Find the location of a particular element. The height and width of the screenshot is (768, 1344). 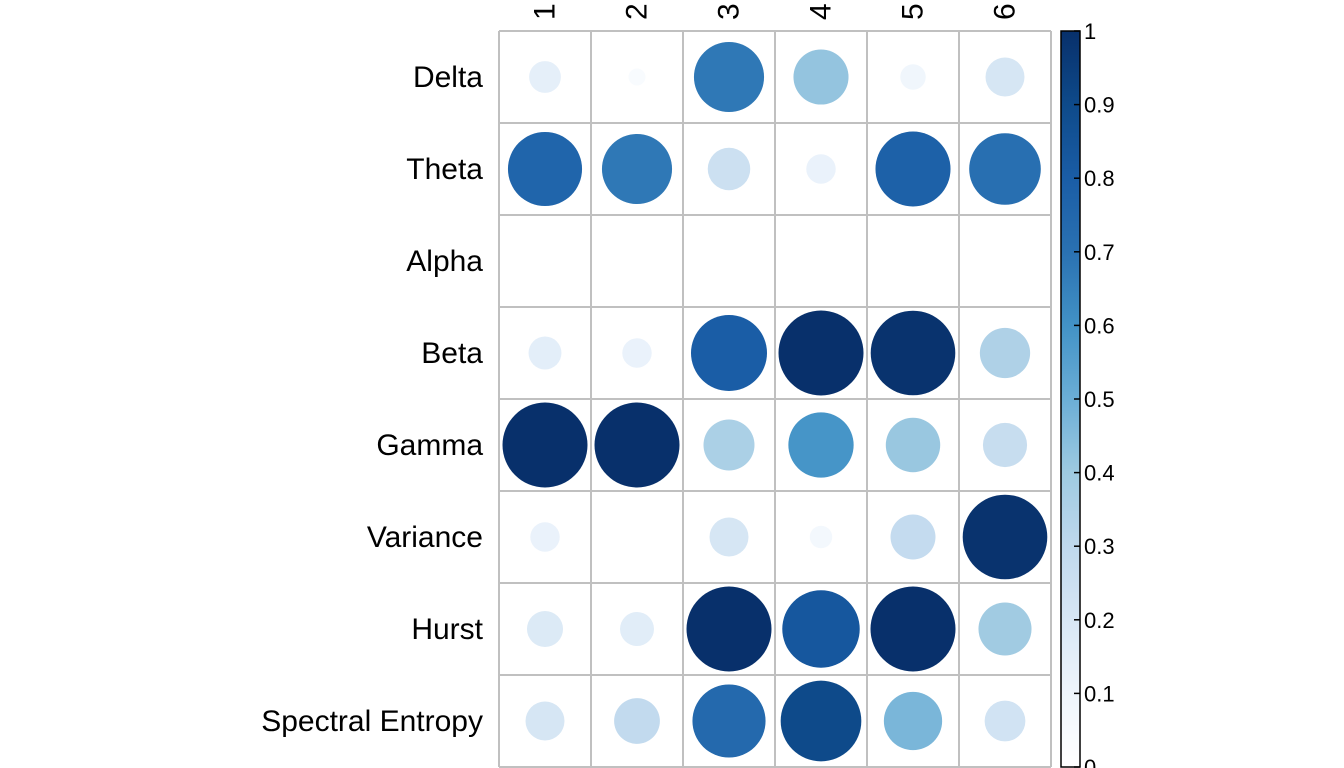

column-label: 6 is located at coordinates (1005, 11).